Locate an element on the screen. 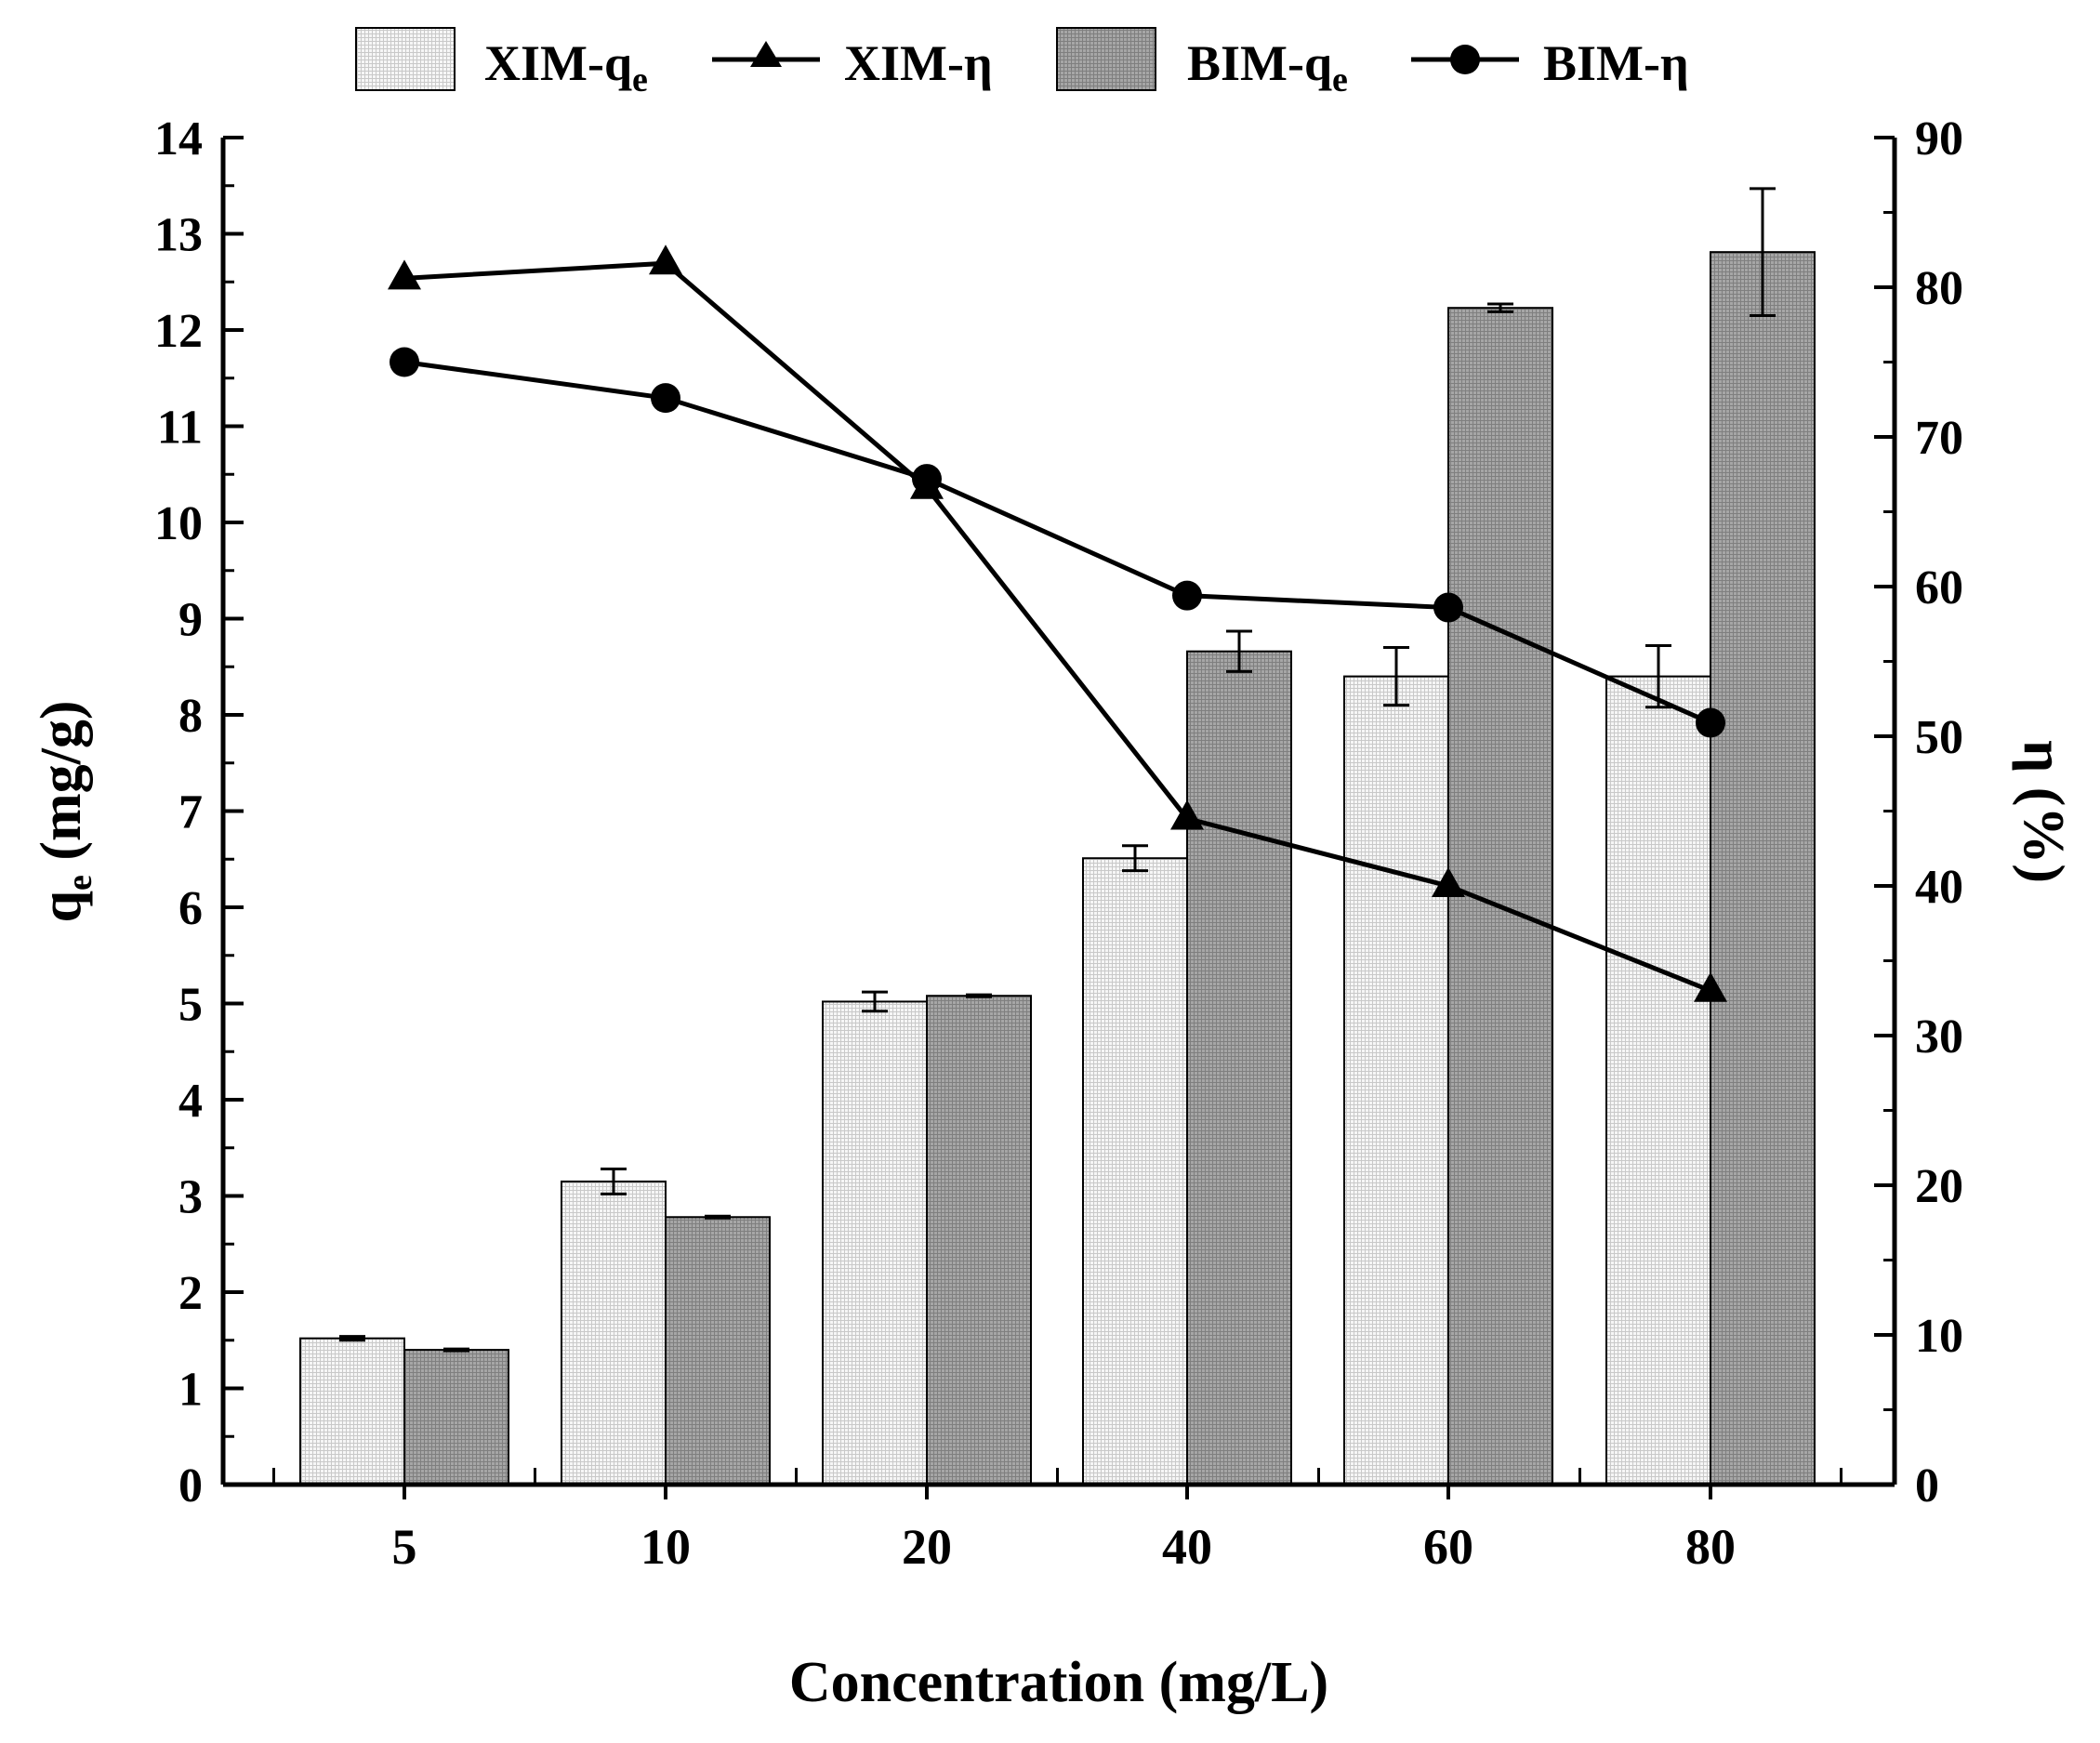 The width and height of the screenshot is (2100, 1743). x-tick-label: 80 is located at coordinates (1710, 1547).